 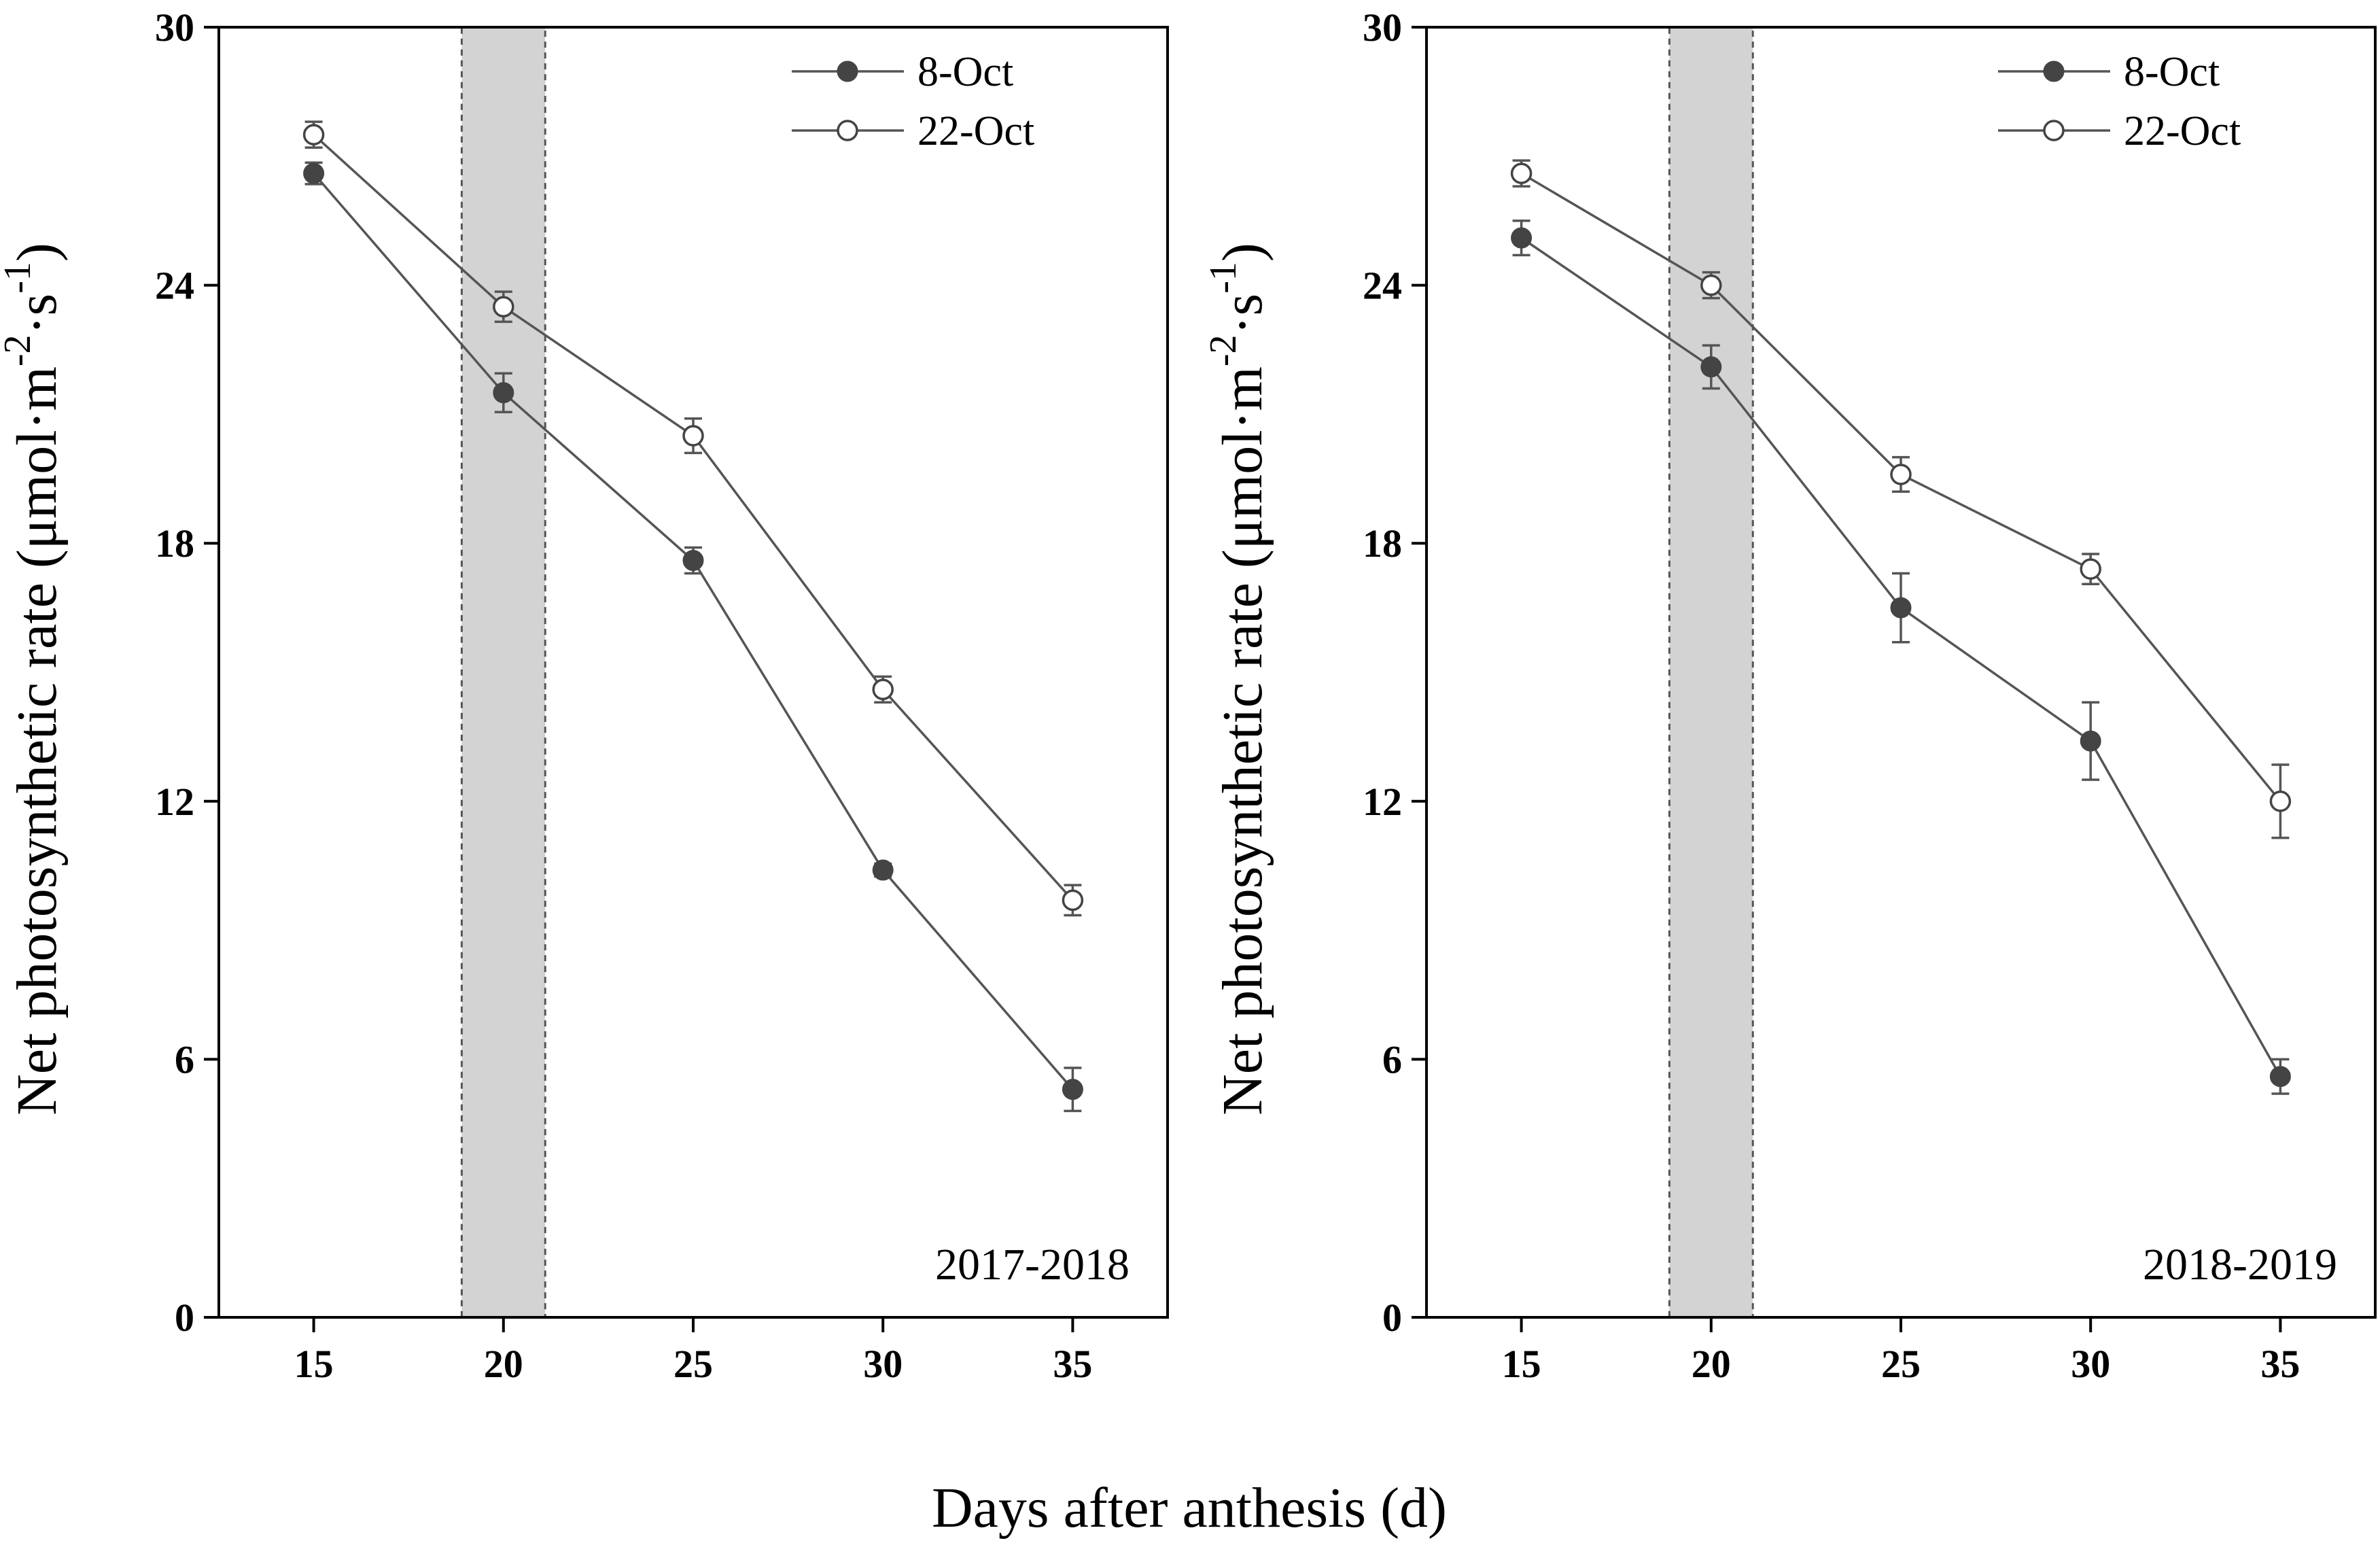 What do you see at coordinates (2240, 1264) in the screenshot?
I see `season-annotation: 2018-2019` at bounding box center [2240, 1264].